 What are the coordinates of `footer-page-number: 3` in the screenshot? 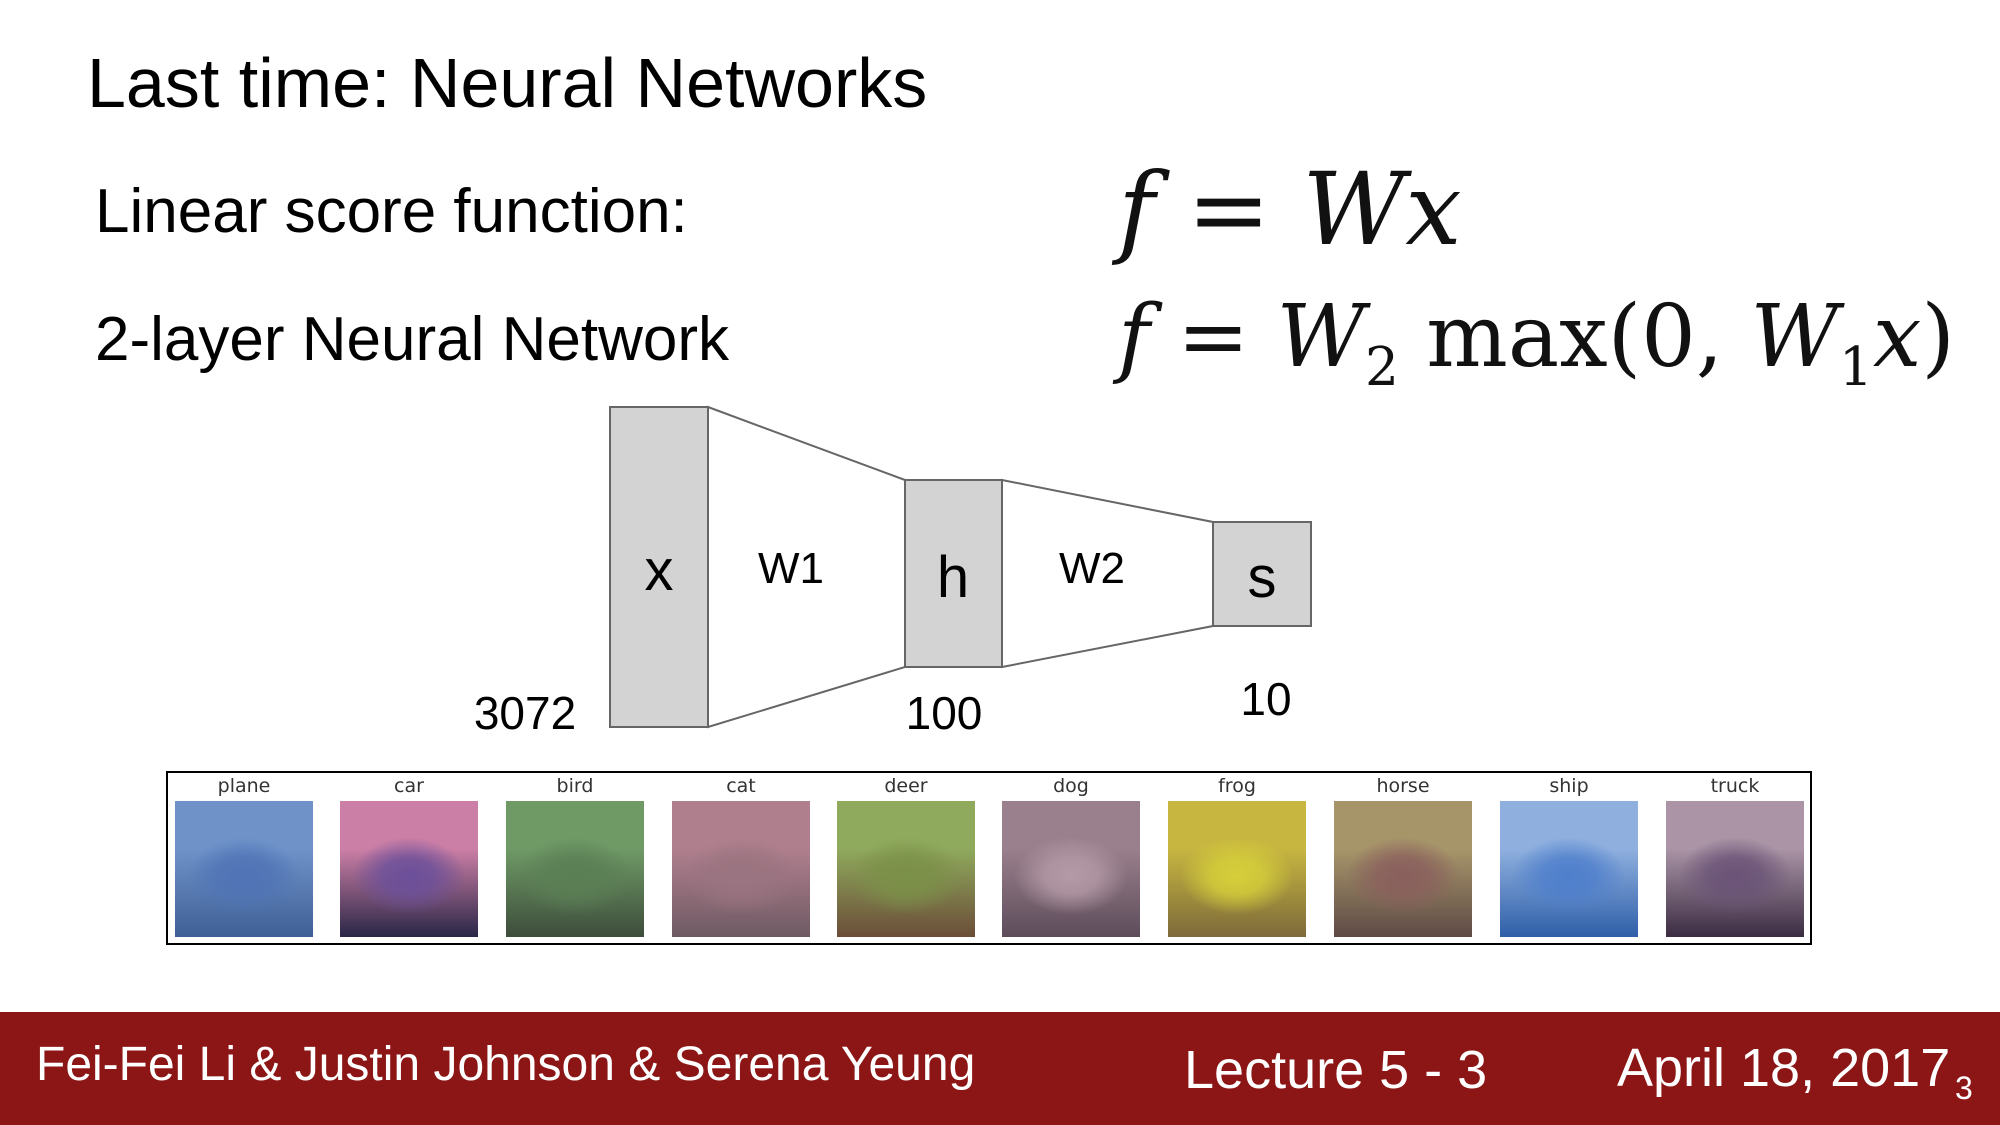 It's located at (1964, 1088).